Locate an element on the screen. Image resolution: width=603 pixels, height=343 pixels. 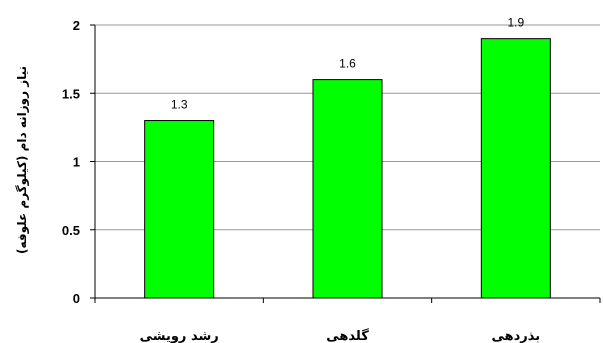
category-label: بذردهی is located at coordinates (515, 336).